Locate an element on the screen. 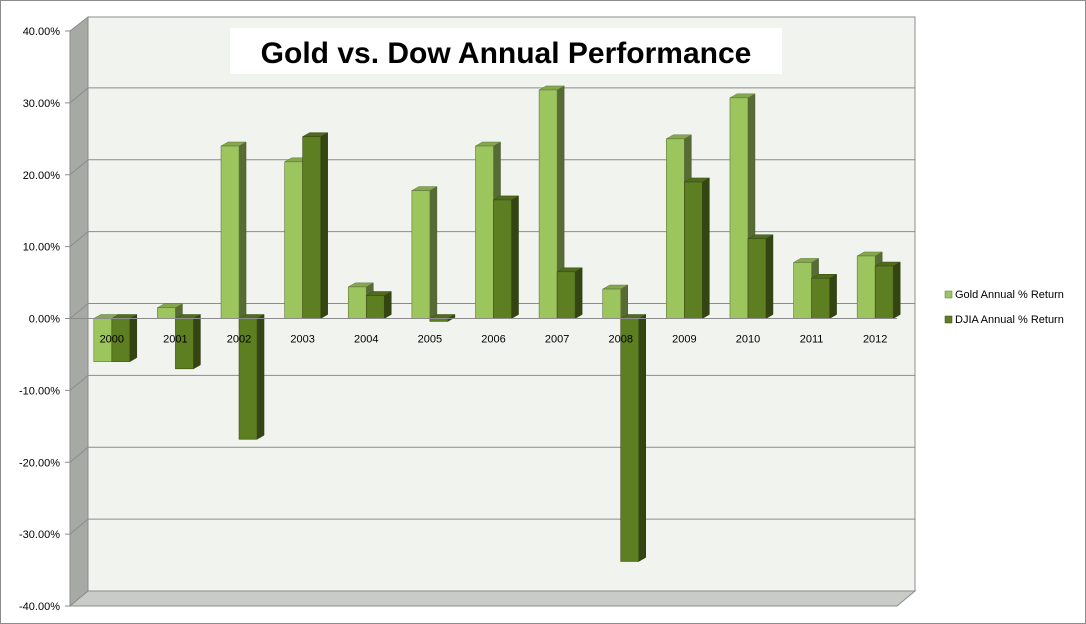 This screenshot has width=1086, height=624. y-tick-label: -10.00% is located at coordinates (39, 391).